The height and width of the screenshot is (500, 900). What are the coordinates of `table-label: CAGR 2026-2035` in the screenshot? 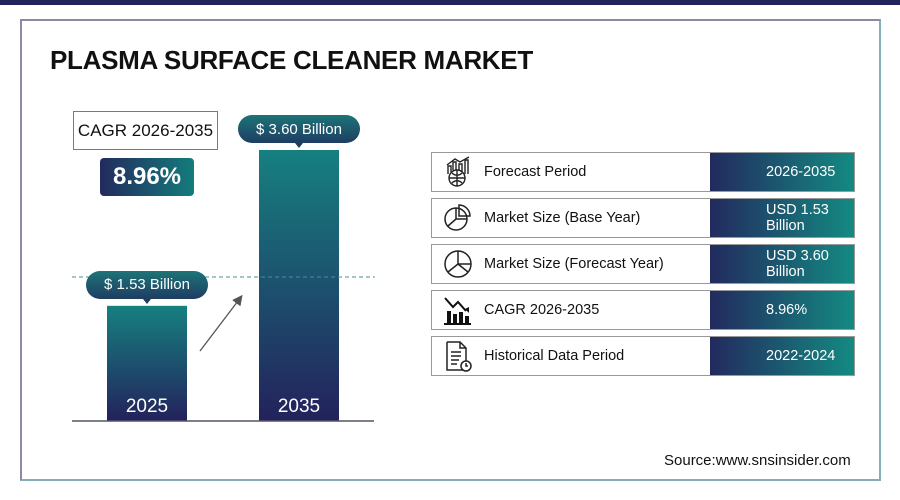 It's located at (542, 310).